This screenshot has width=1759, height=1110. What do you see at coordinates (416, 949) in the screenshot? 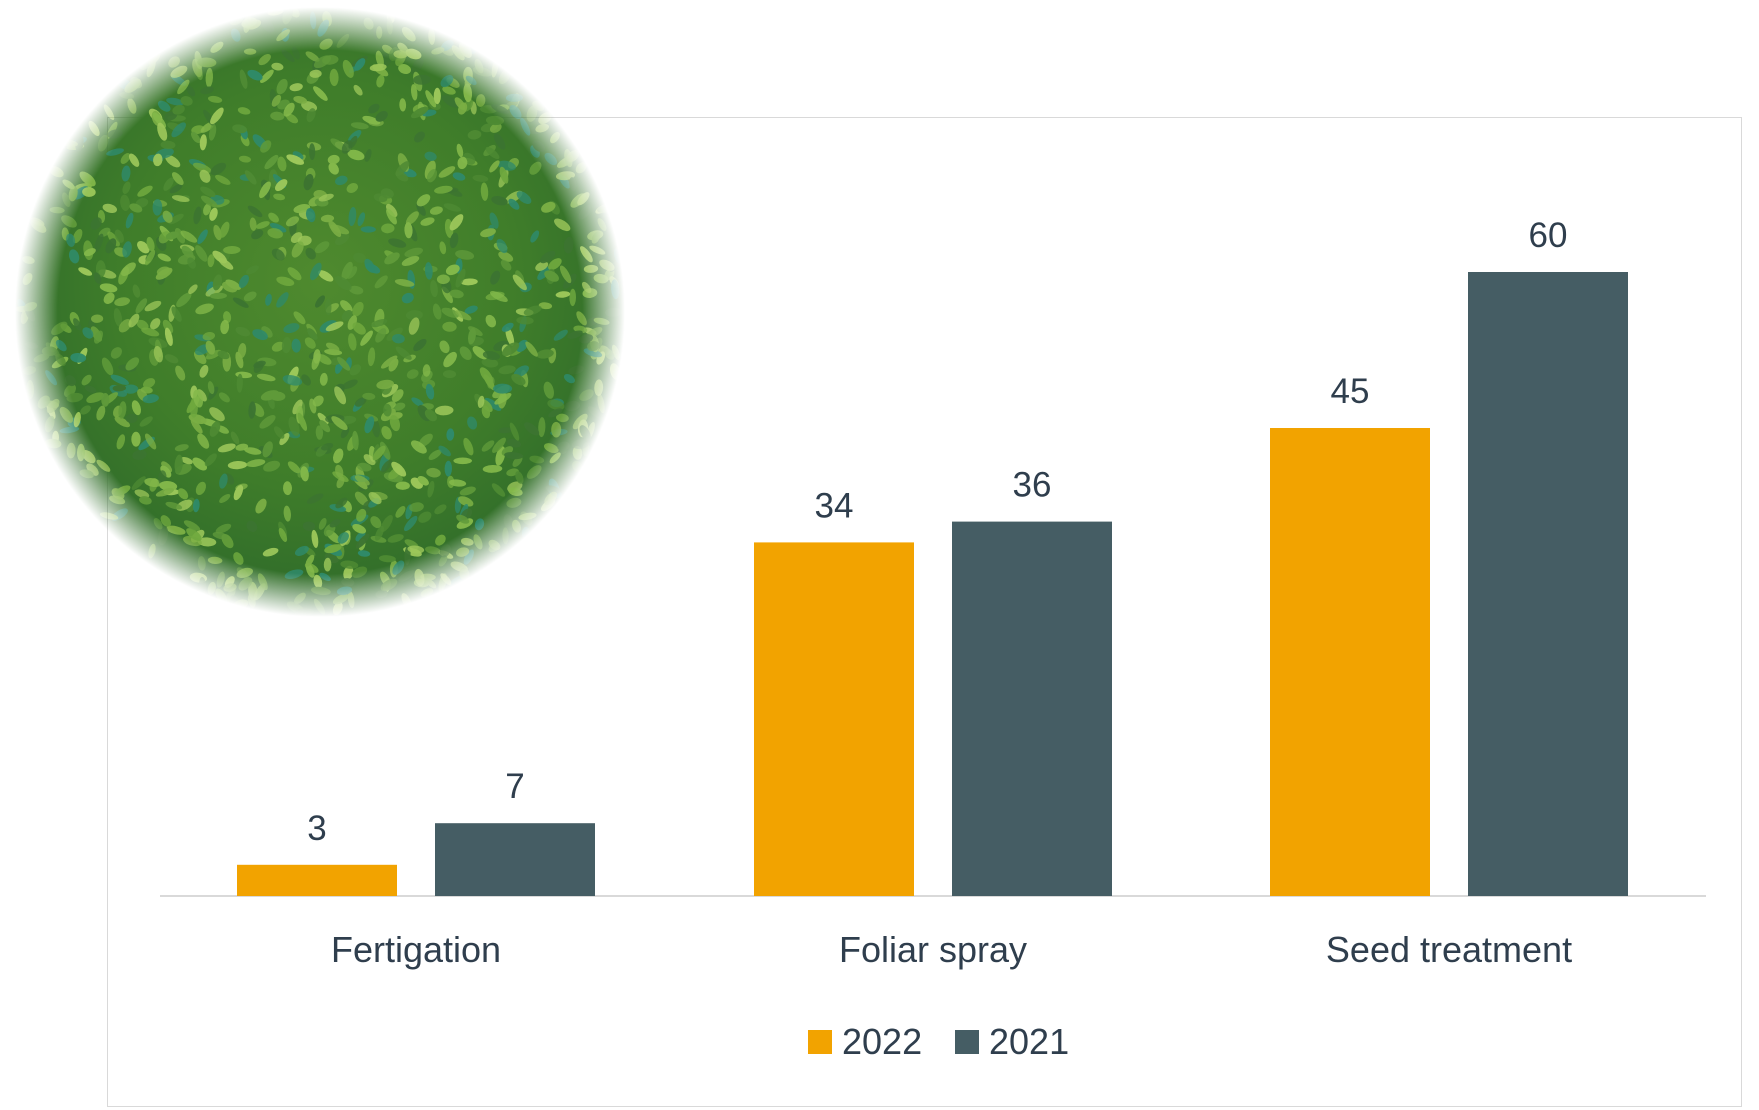
I see `x-tick-label-fertigation: Fertigation` at bounding box center [416, 949].